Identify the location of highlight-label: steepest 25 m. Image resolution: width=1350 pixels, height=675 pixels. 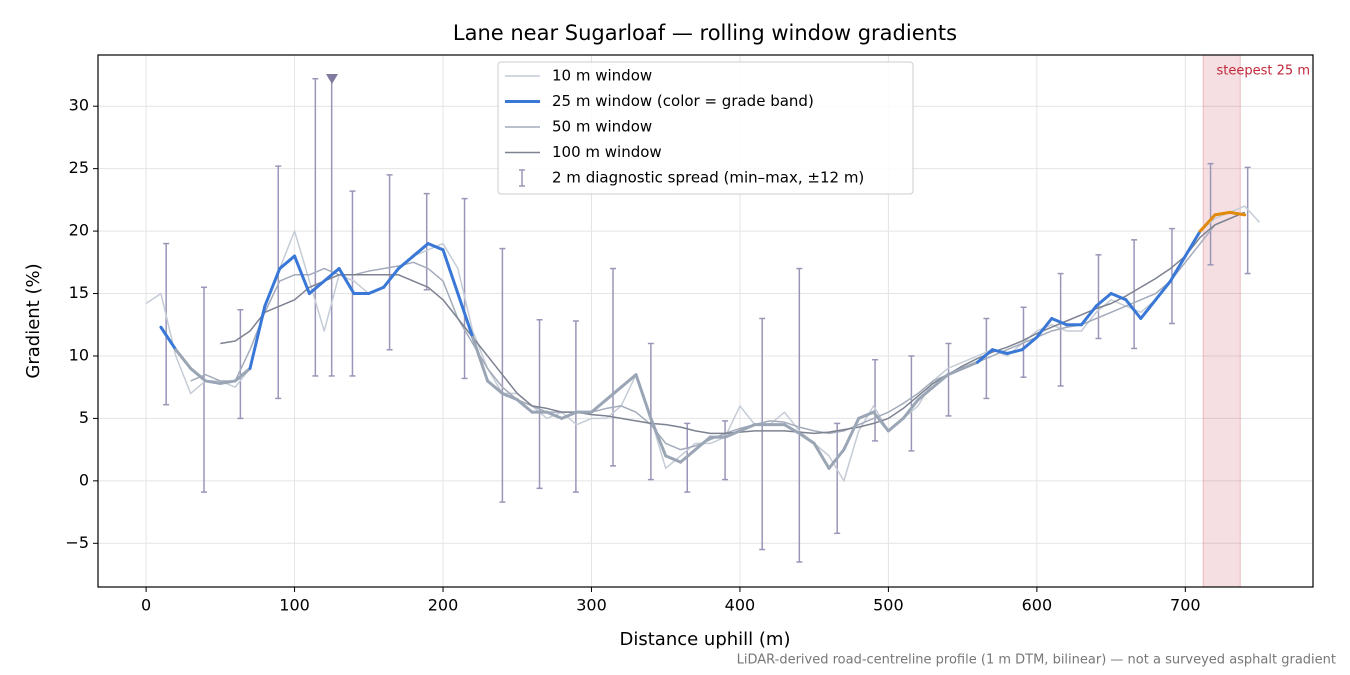
(1263, 71).